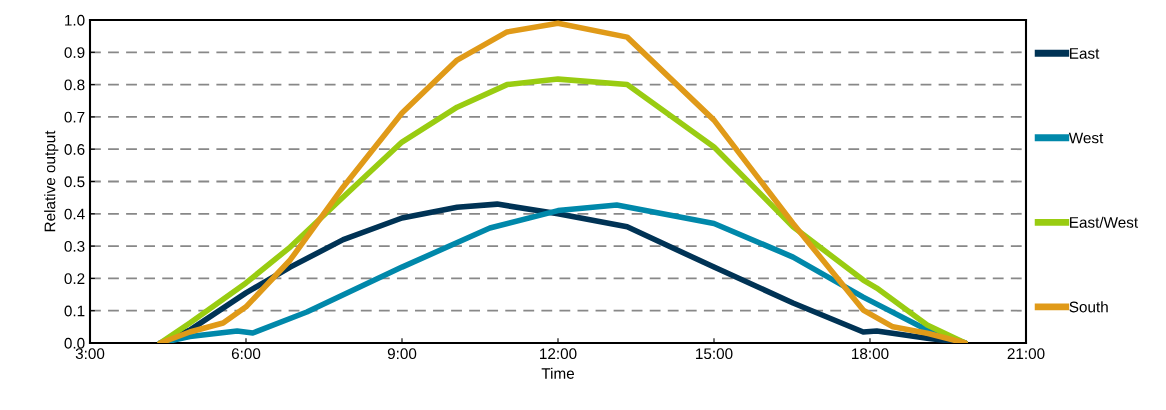  I want to click on x-tick-label: 18:00, so click(870, 354).